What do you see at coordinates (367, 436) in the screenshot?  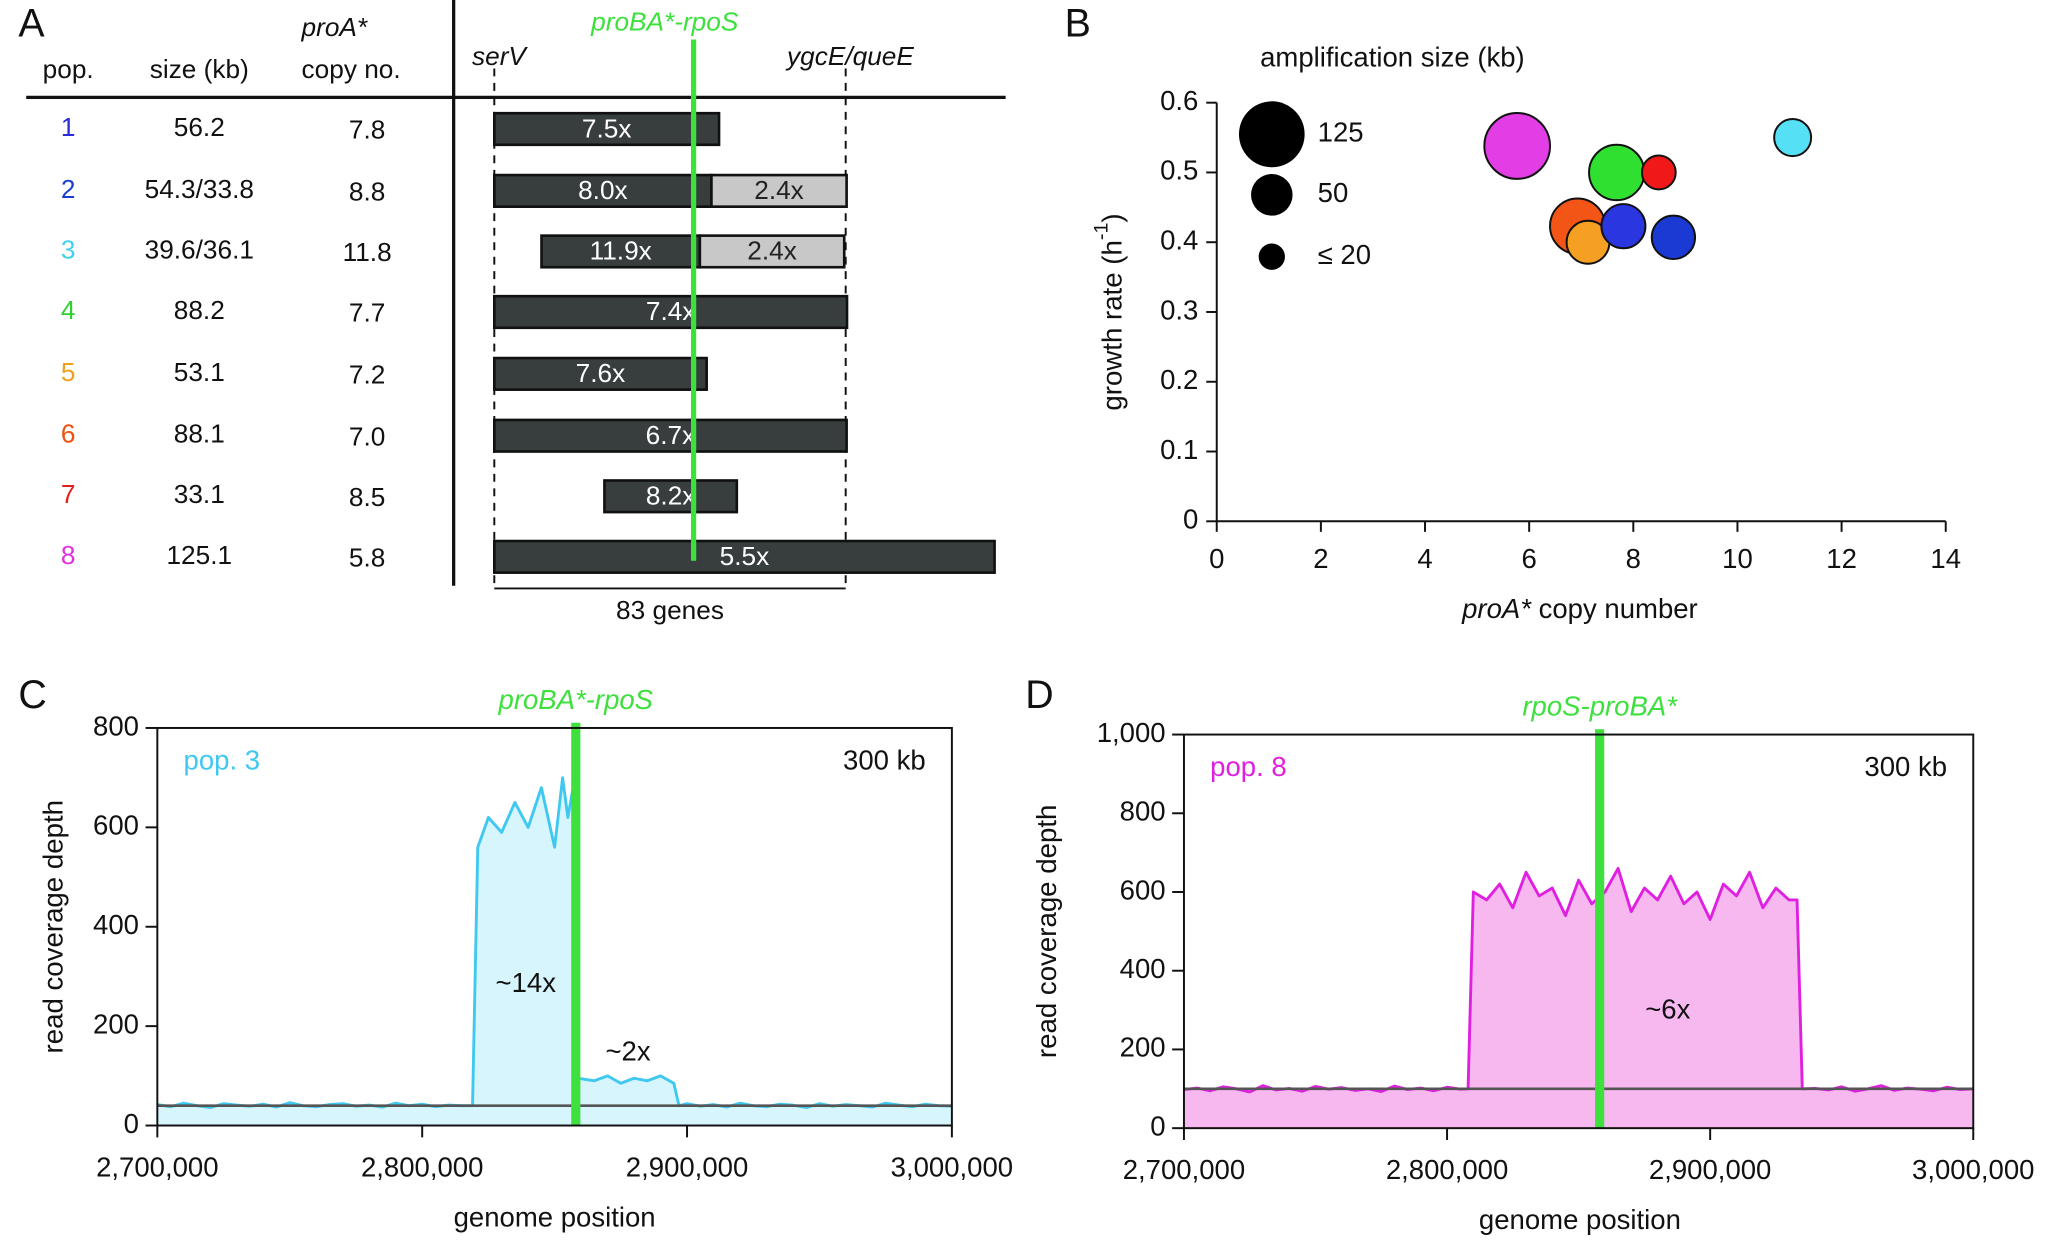 I see `copy-cell: 7.0` at bounding box center [367, 436].